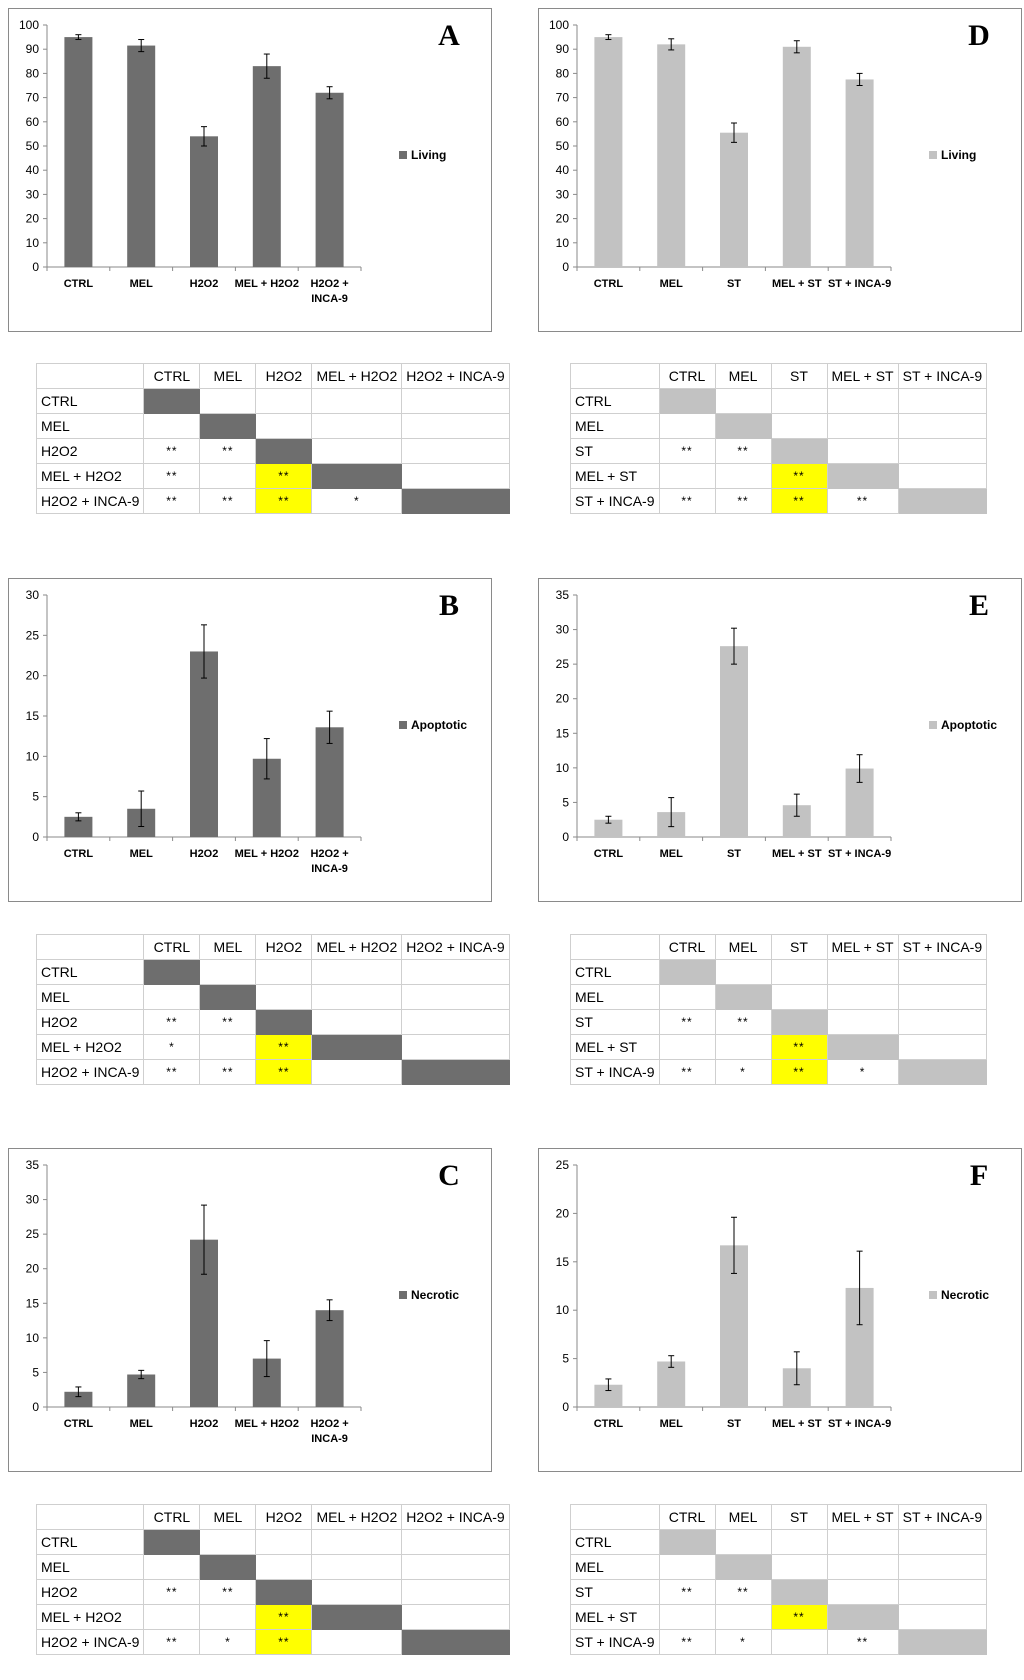 The image size is (1024, 1680). What do you see at coordinates (979, 605) in the screenshot?
I see `panel-label: E` at bounding box center [979, 605].